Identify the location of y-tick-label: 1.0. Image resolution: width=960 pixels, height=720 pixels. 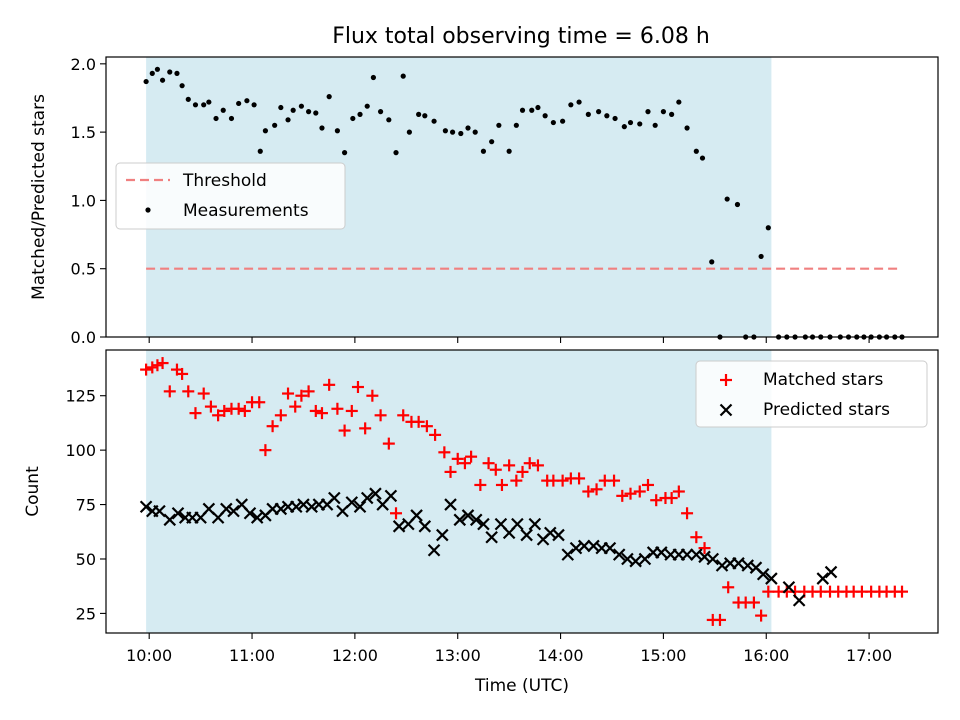
(83, 200).